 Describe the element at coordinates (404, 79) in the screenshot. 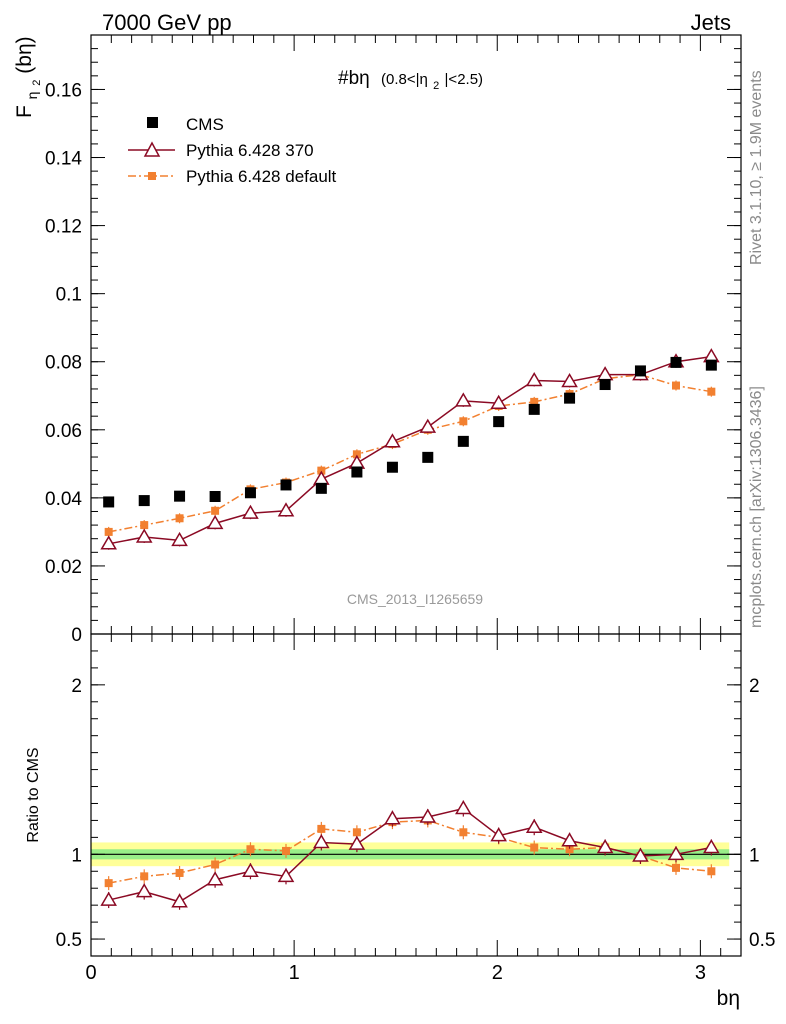

I see `plot-title-sub: (0.8<|η` at that location.